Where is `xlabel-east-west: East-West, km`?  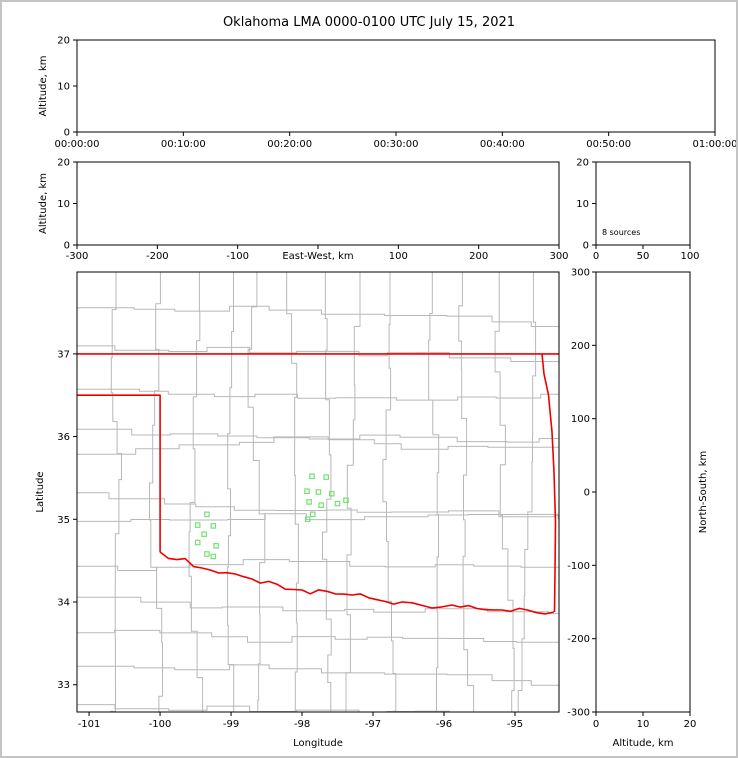
xlabel-east-west: East-West, km is located at coordinates (317, 256).